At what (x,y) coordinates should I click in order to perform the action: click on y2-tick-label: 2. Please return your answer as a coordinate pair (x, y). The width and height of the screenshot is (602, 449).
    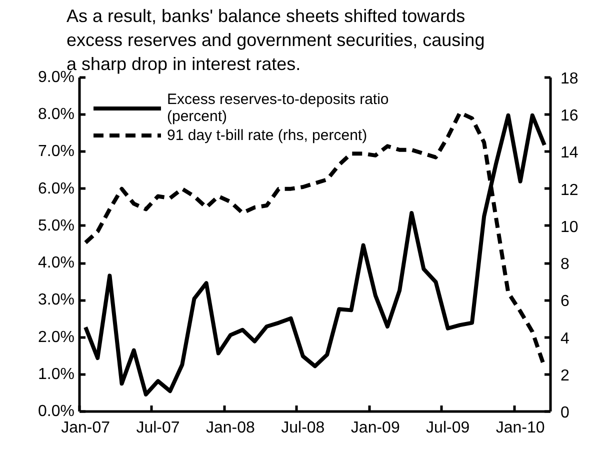
    Looking at the image, I should click on (565, 375).